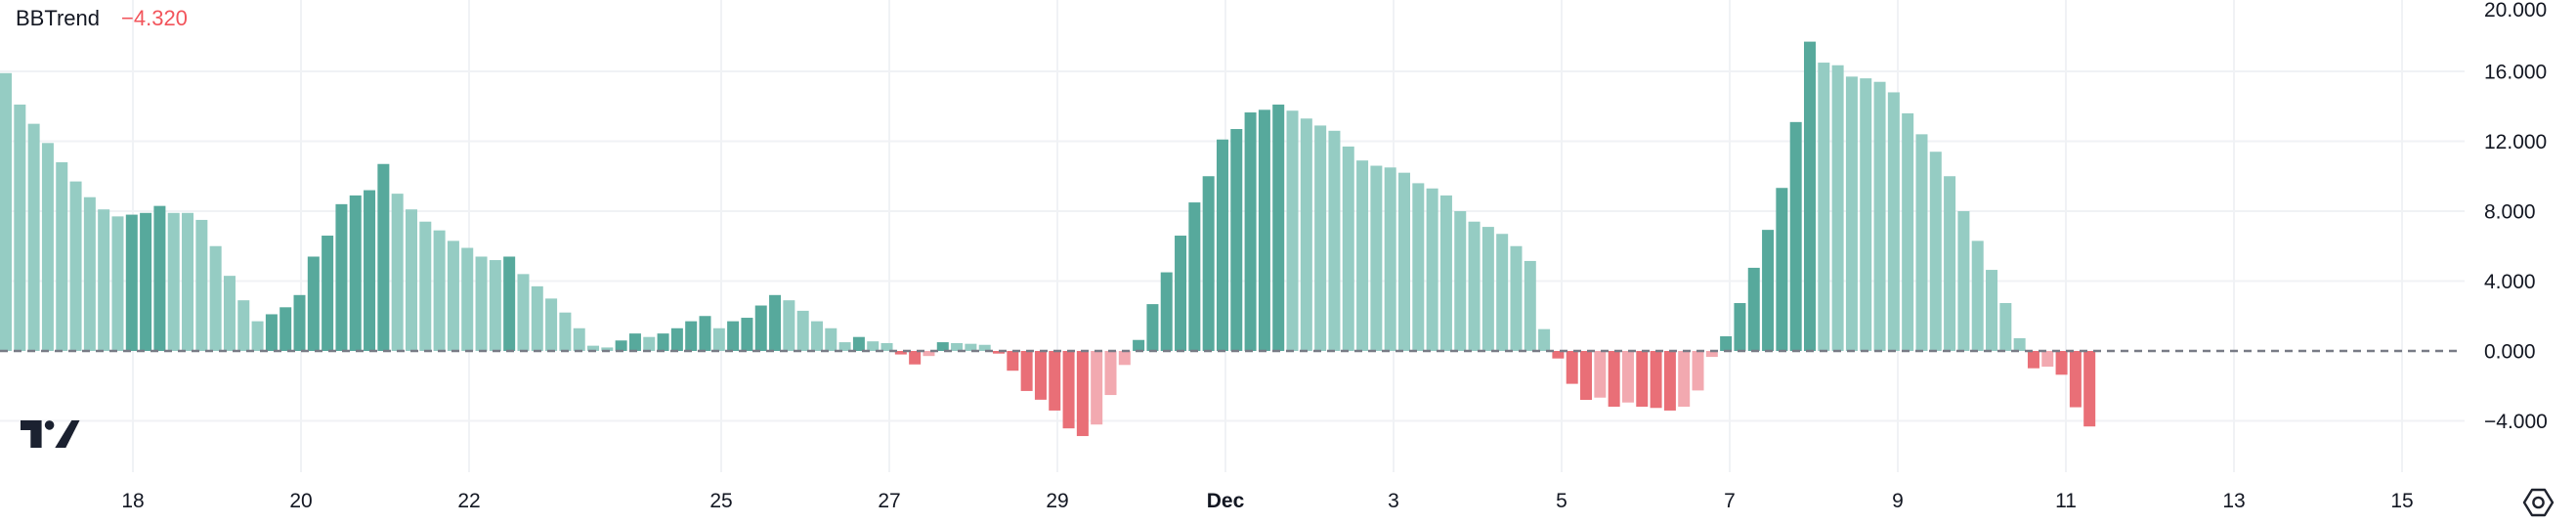 The height and width of the screenshot is (524, 2576). I want to click on time-axis-label: 3, so click(1394, 501).